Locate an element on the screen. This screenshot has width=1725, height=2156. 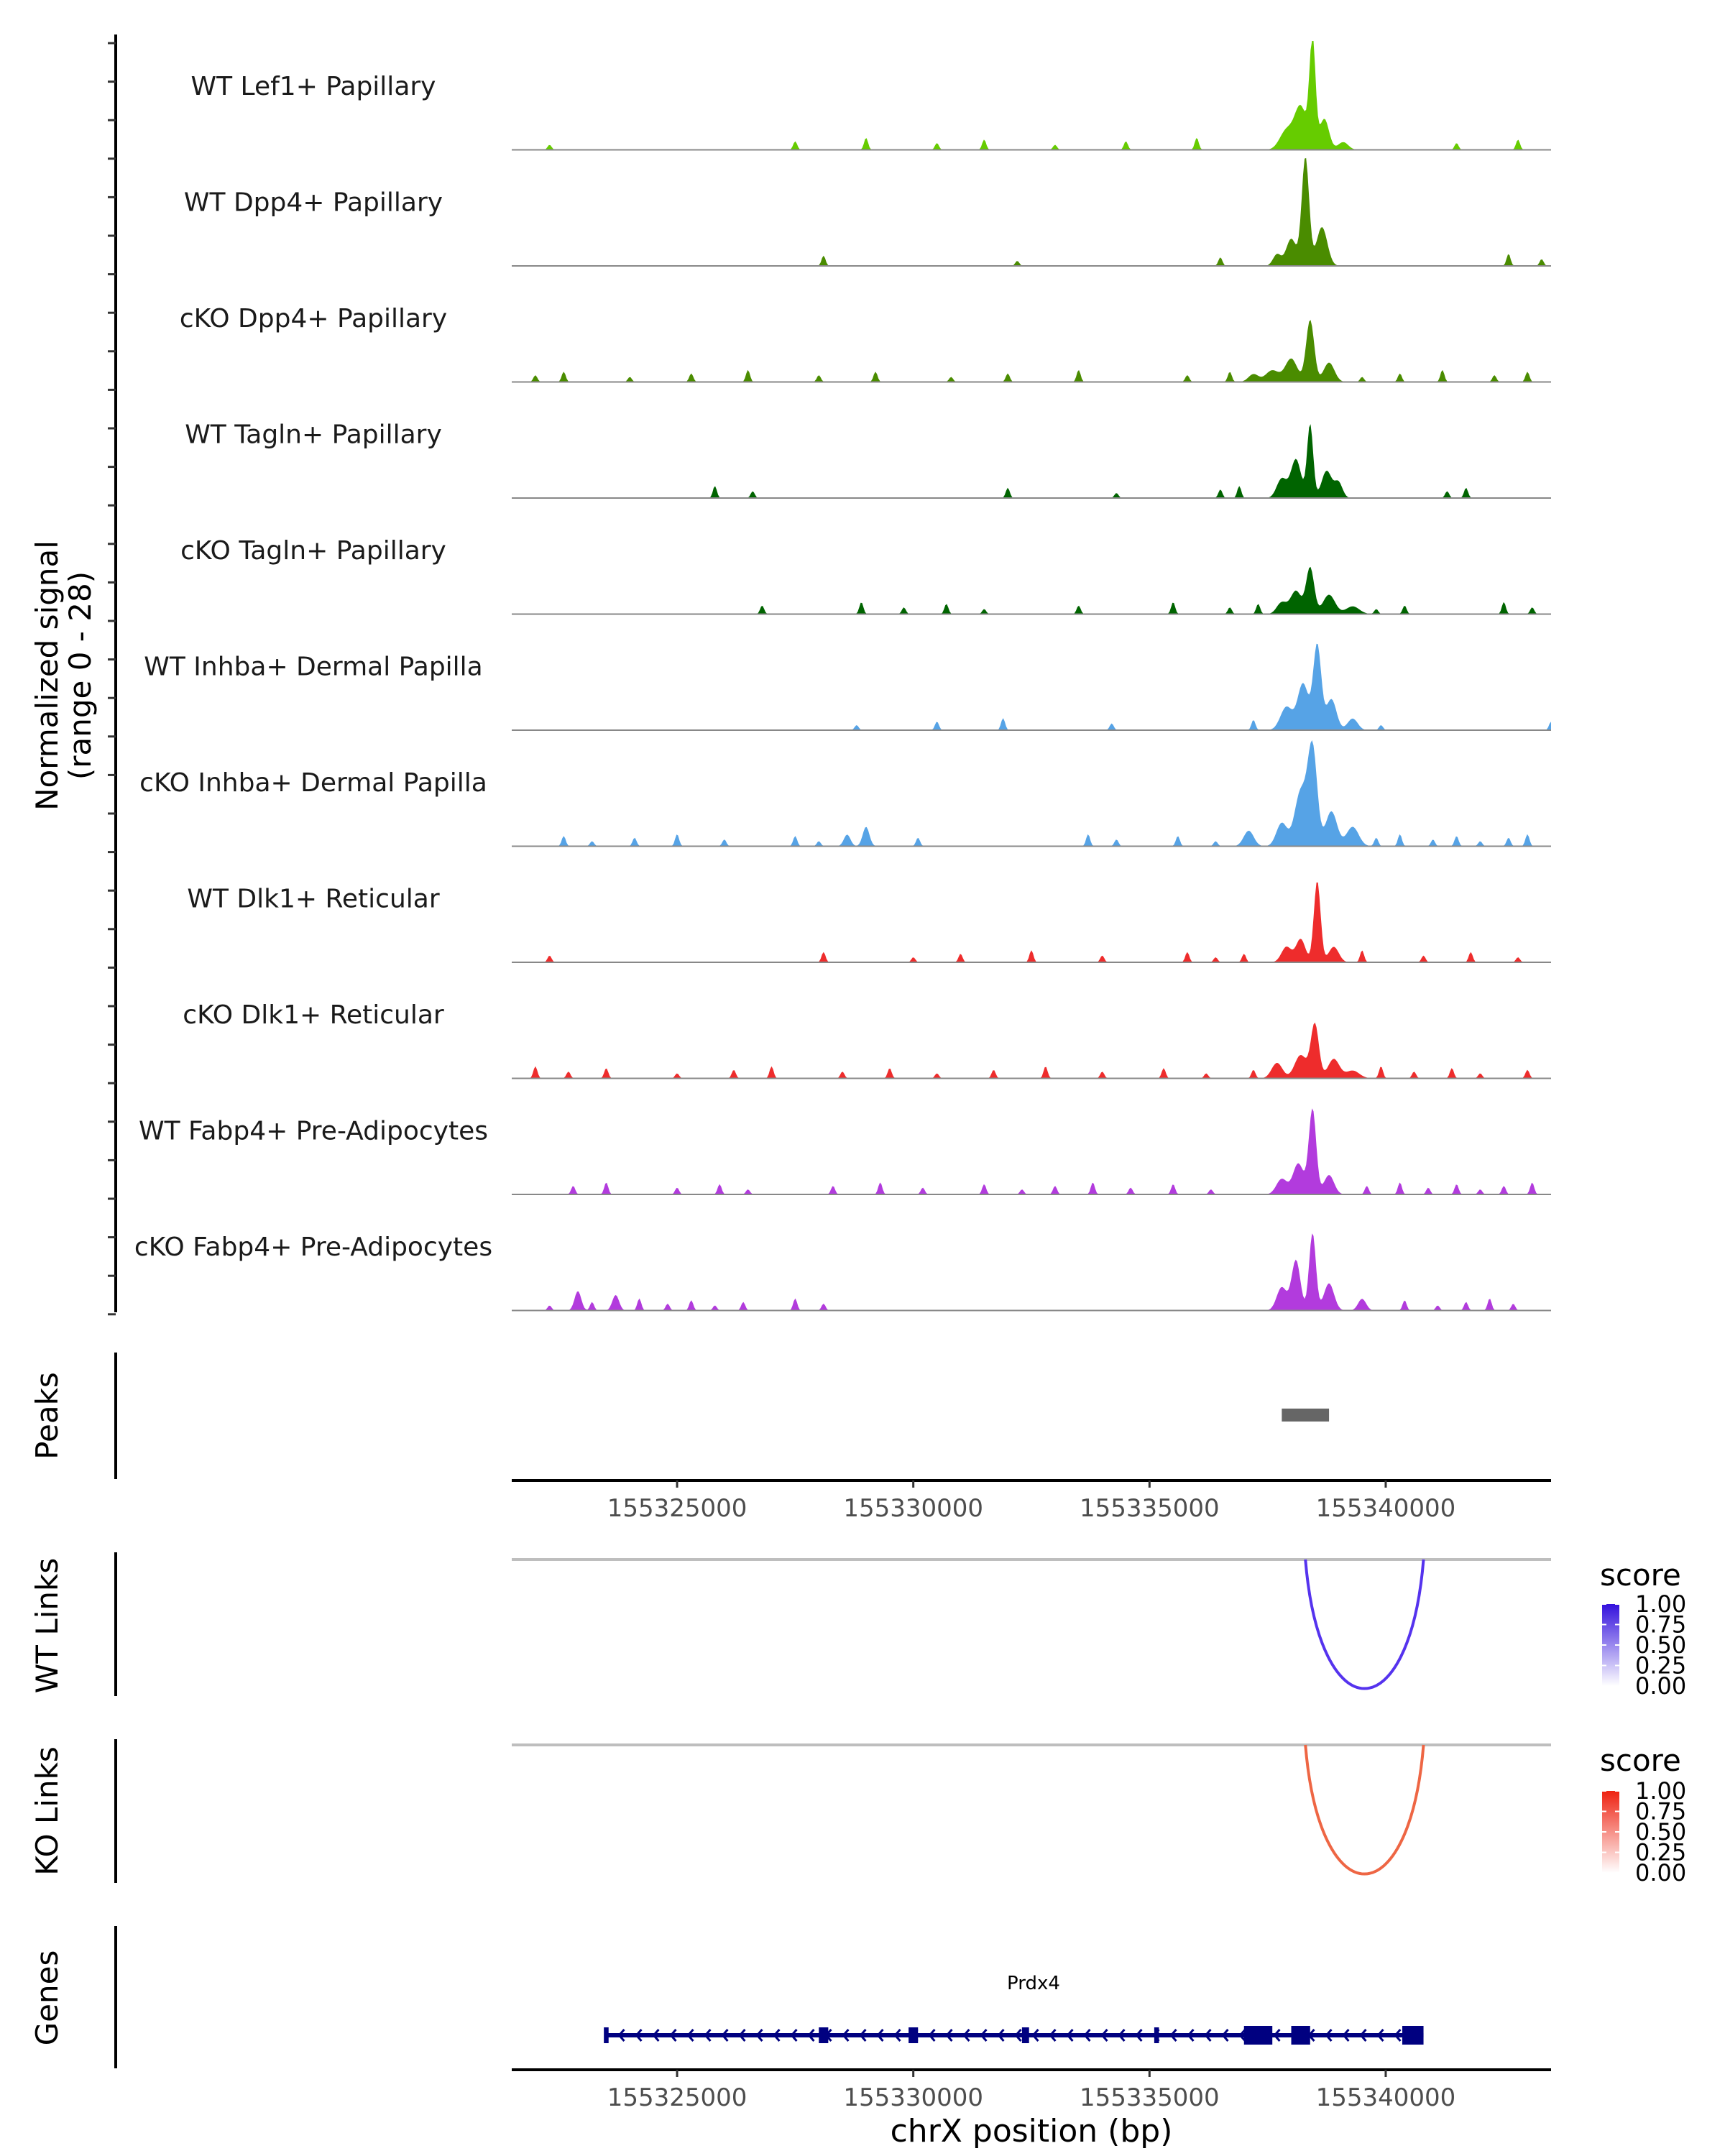
track-label: WT Tagln+ Papillary is located at coordinates (313, 435).